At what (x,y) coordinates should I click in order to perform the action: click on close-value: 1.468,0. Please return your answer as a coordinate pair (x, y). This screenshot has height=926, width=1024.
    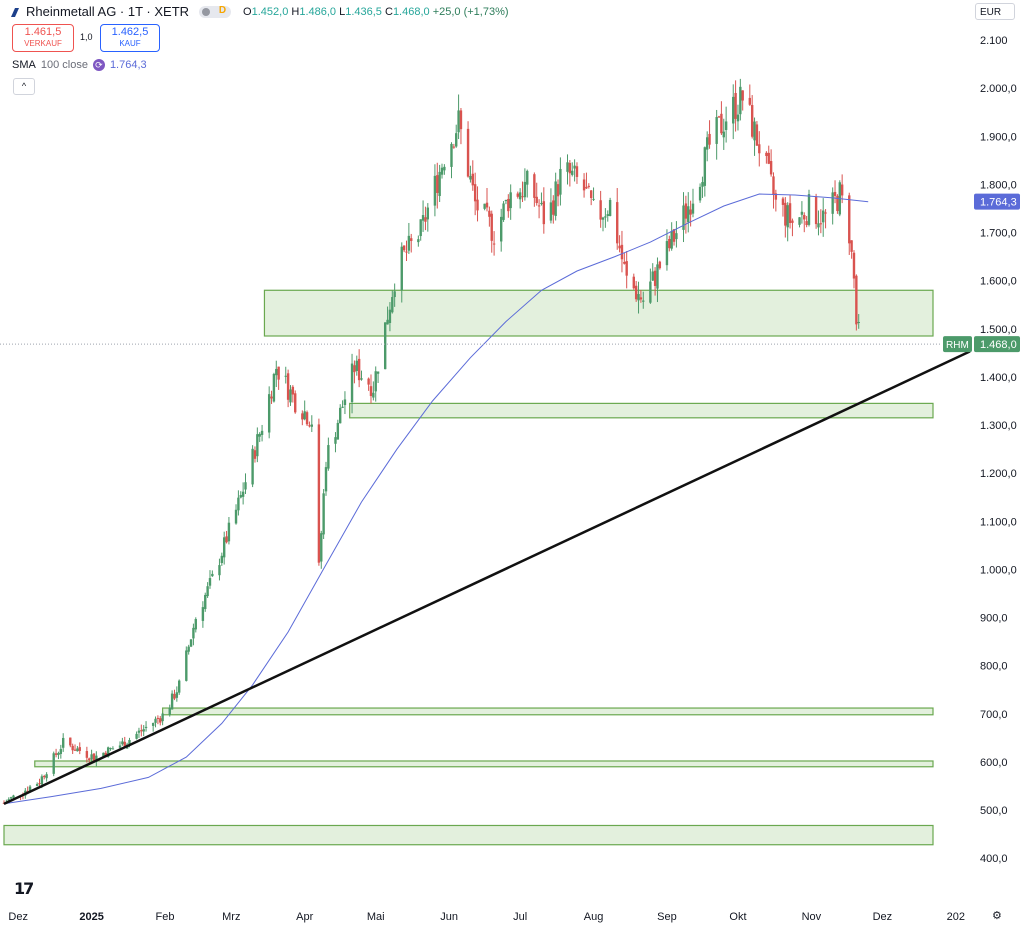
    Looking at the image, I should click on (411, 11).